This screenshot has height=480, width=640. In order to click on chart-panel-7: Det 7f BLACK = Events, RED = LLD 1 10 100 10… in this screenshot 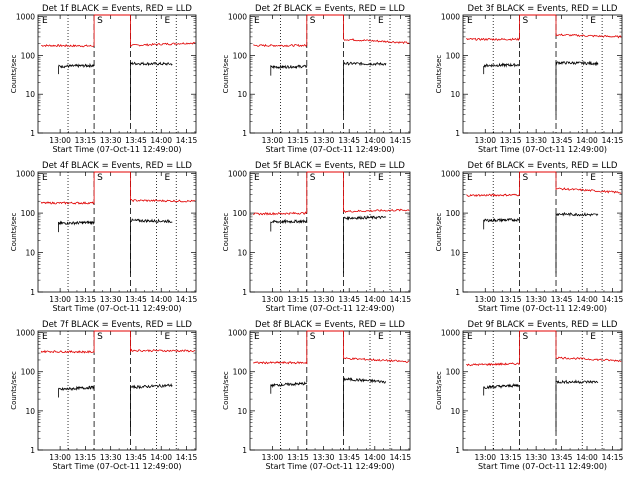, I will do `click(104, 395)`.